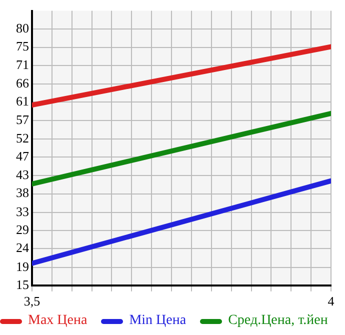  What do you see at coordinates (22, 28) in the screenshot?
I see `y-tick-label: 80` at bounding box center [22, 28].